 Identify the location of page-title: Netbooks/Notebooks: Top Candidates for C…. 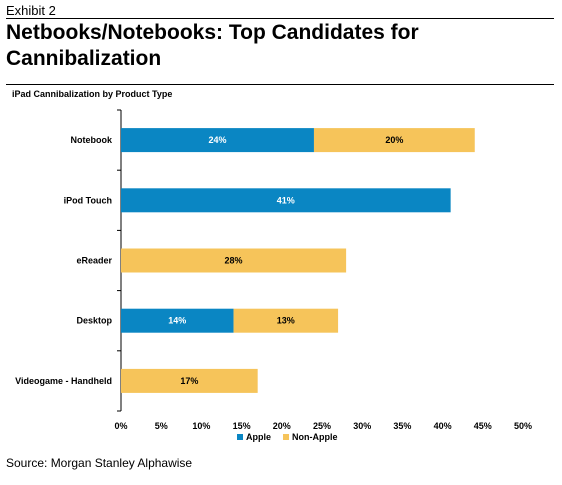
(212, 45).